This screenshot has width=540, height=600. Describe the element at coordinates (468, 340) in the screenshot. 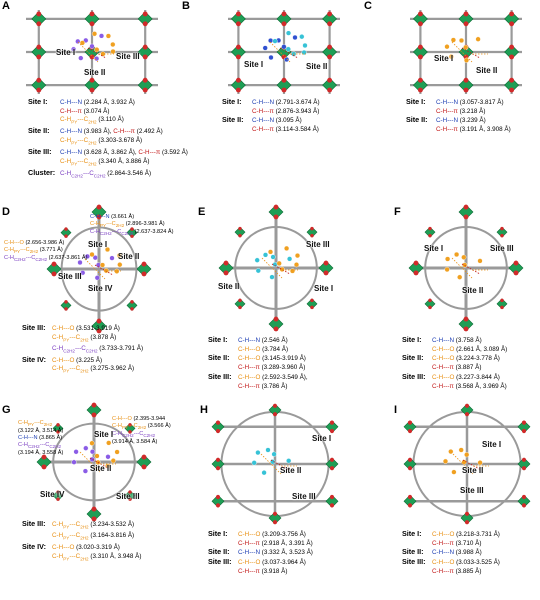

I see `interaction-fragment: (3.758 Å)` at that location.